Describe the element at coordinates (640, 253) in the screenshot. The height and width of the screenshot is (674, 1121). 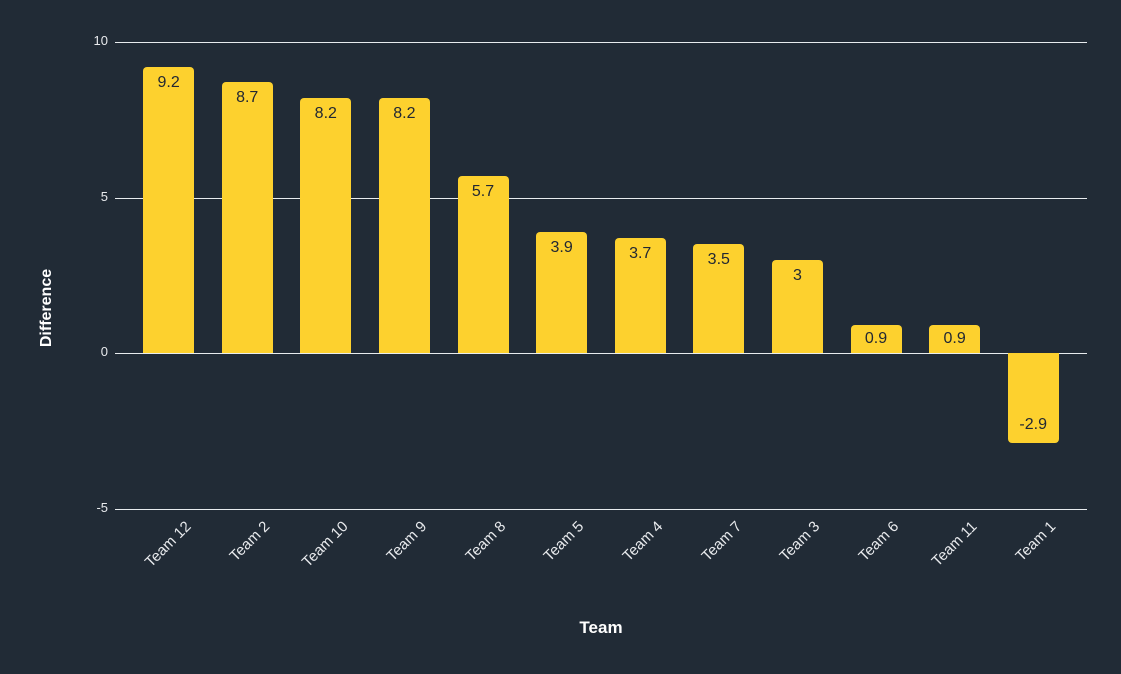
I see `bar-value-label: 3.7` at that location.